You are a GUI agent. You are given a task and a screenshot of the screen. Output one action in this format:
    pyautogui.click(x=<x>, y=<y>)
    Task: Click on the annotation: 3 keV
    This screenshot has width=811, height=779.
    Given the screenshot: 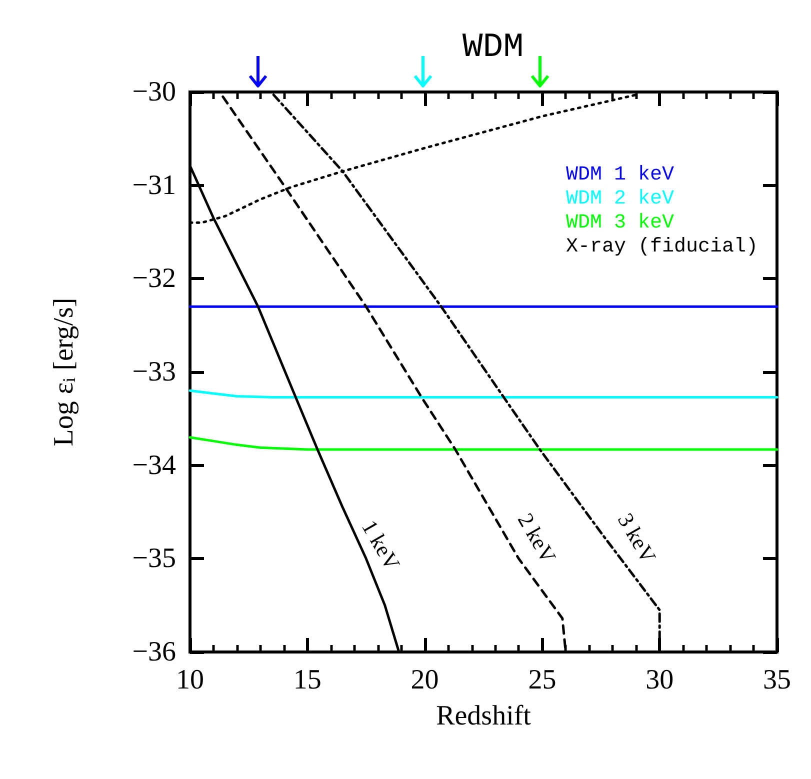 What is the action you would take?
    pyautogui.click(x=637, y=538)
    